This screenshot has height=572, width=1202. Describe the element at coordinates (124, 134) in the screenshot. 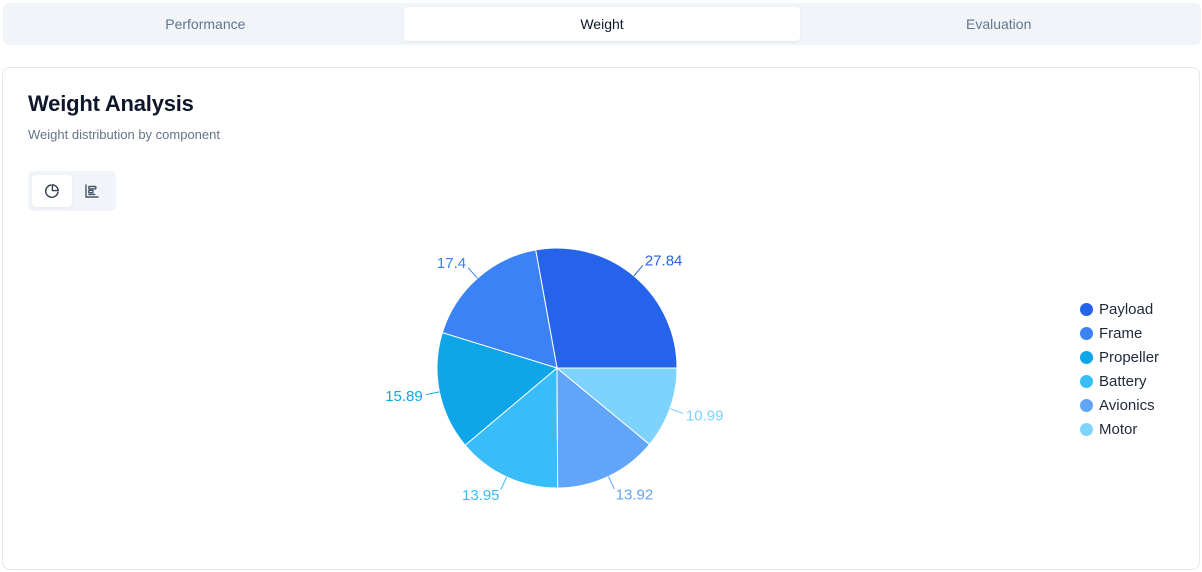

I see `card-subtitle: Weight distribution by component` at that location.